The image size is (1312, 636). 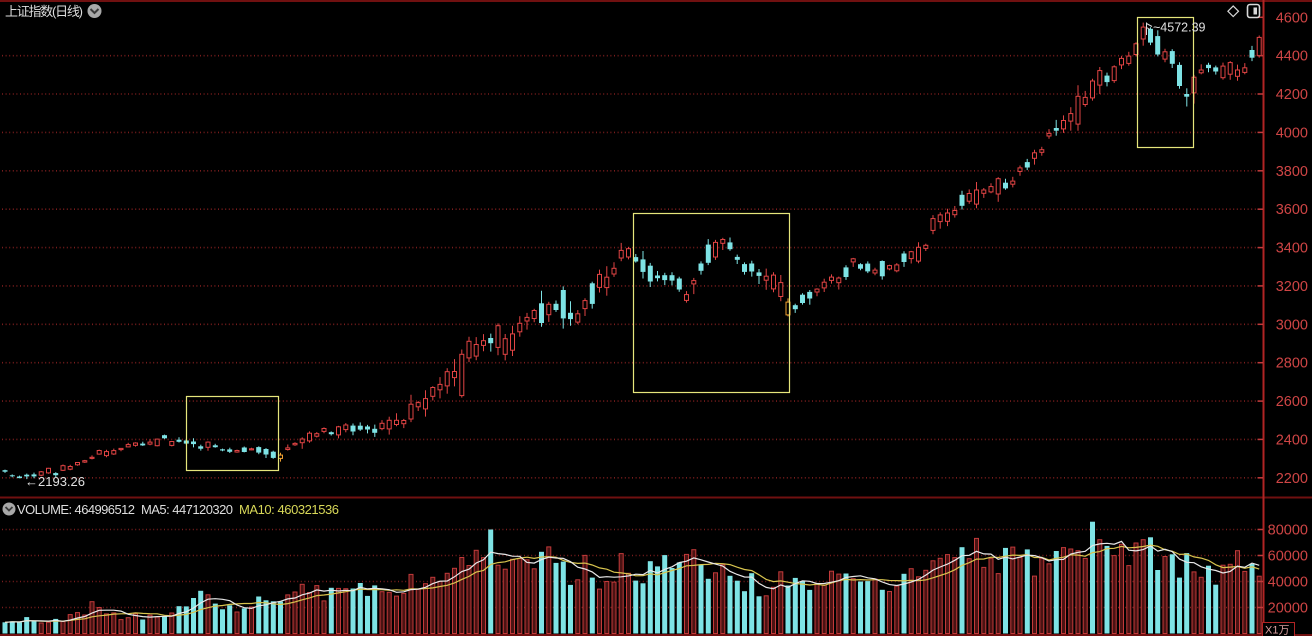 What do you see at coordinates (1292, 57) in the screenshot?
I see `svg-text: 4400` at bounding box center [1292, 57].